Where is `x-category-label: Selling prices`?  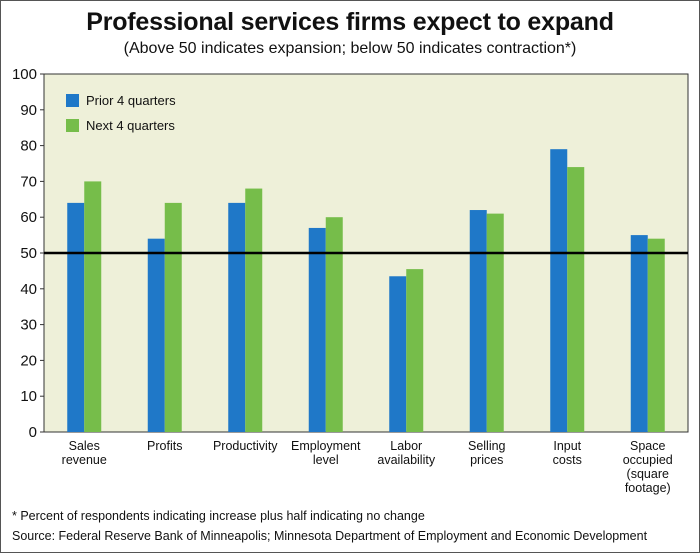
x-category-label: Selling prices is located at coordinates (487, 453).